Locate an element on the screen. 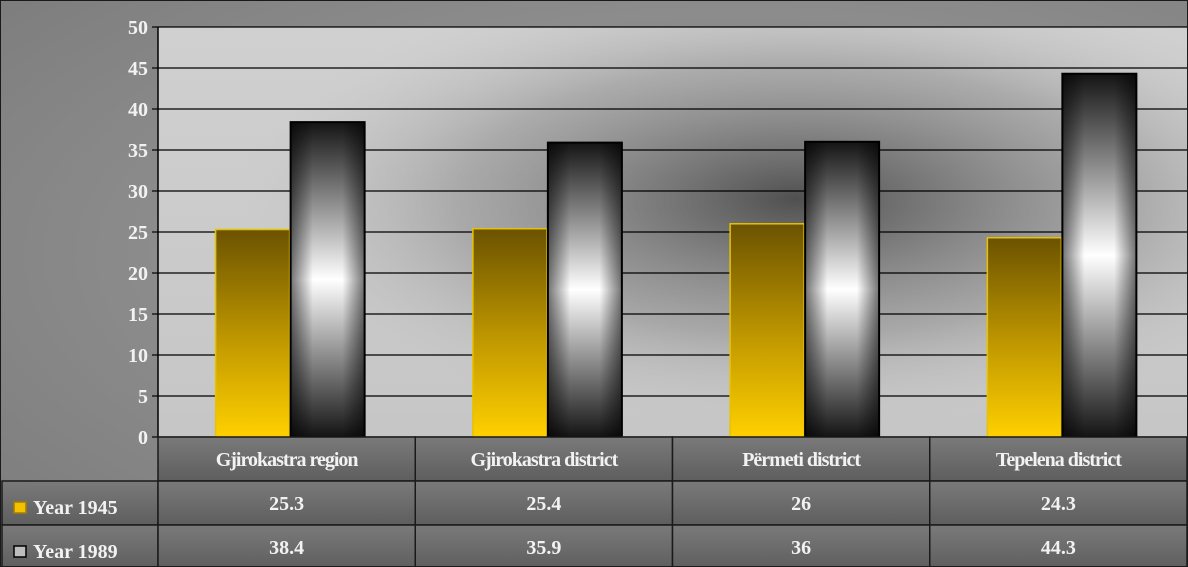 Image resolution: width=1188 pixels, height=567 pixels. y-tick-label: 50 is located at coordinates (138, 28).